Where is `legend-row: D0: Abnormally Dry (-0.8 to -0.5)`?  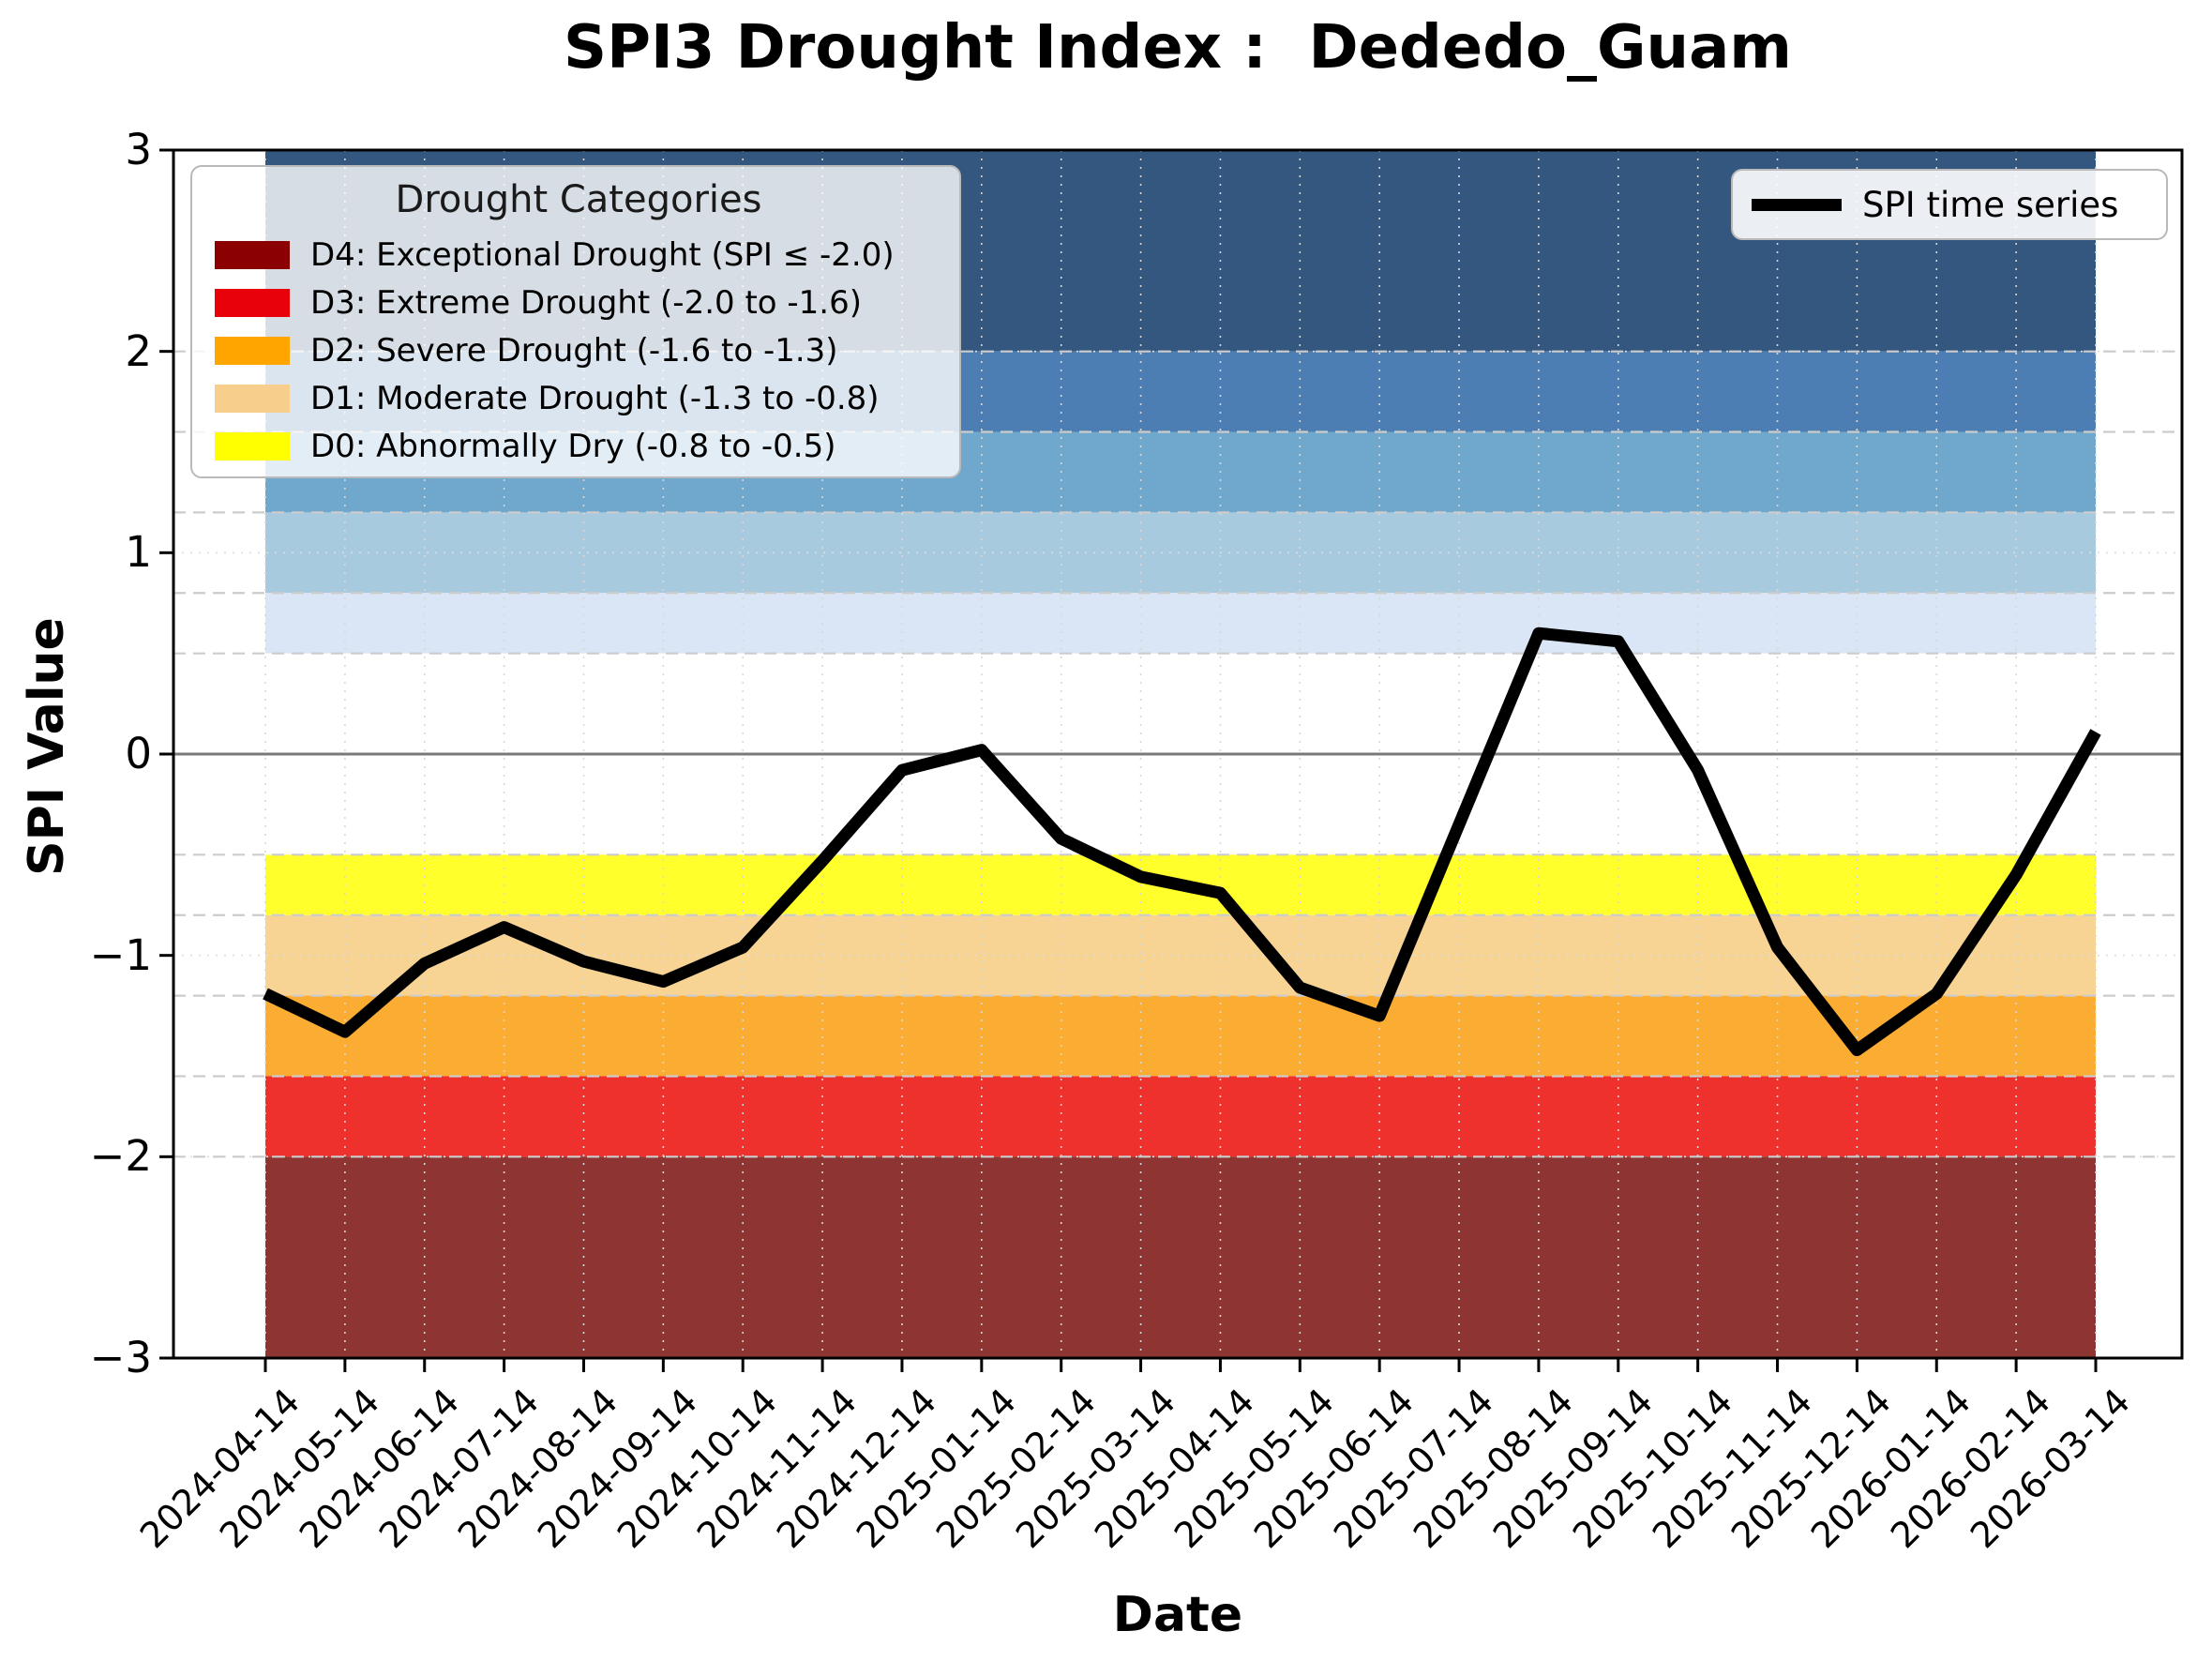 legend-row: D0: Abnormally Dry (-0.8 to -0.5) is located at coordinates (578, 446).